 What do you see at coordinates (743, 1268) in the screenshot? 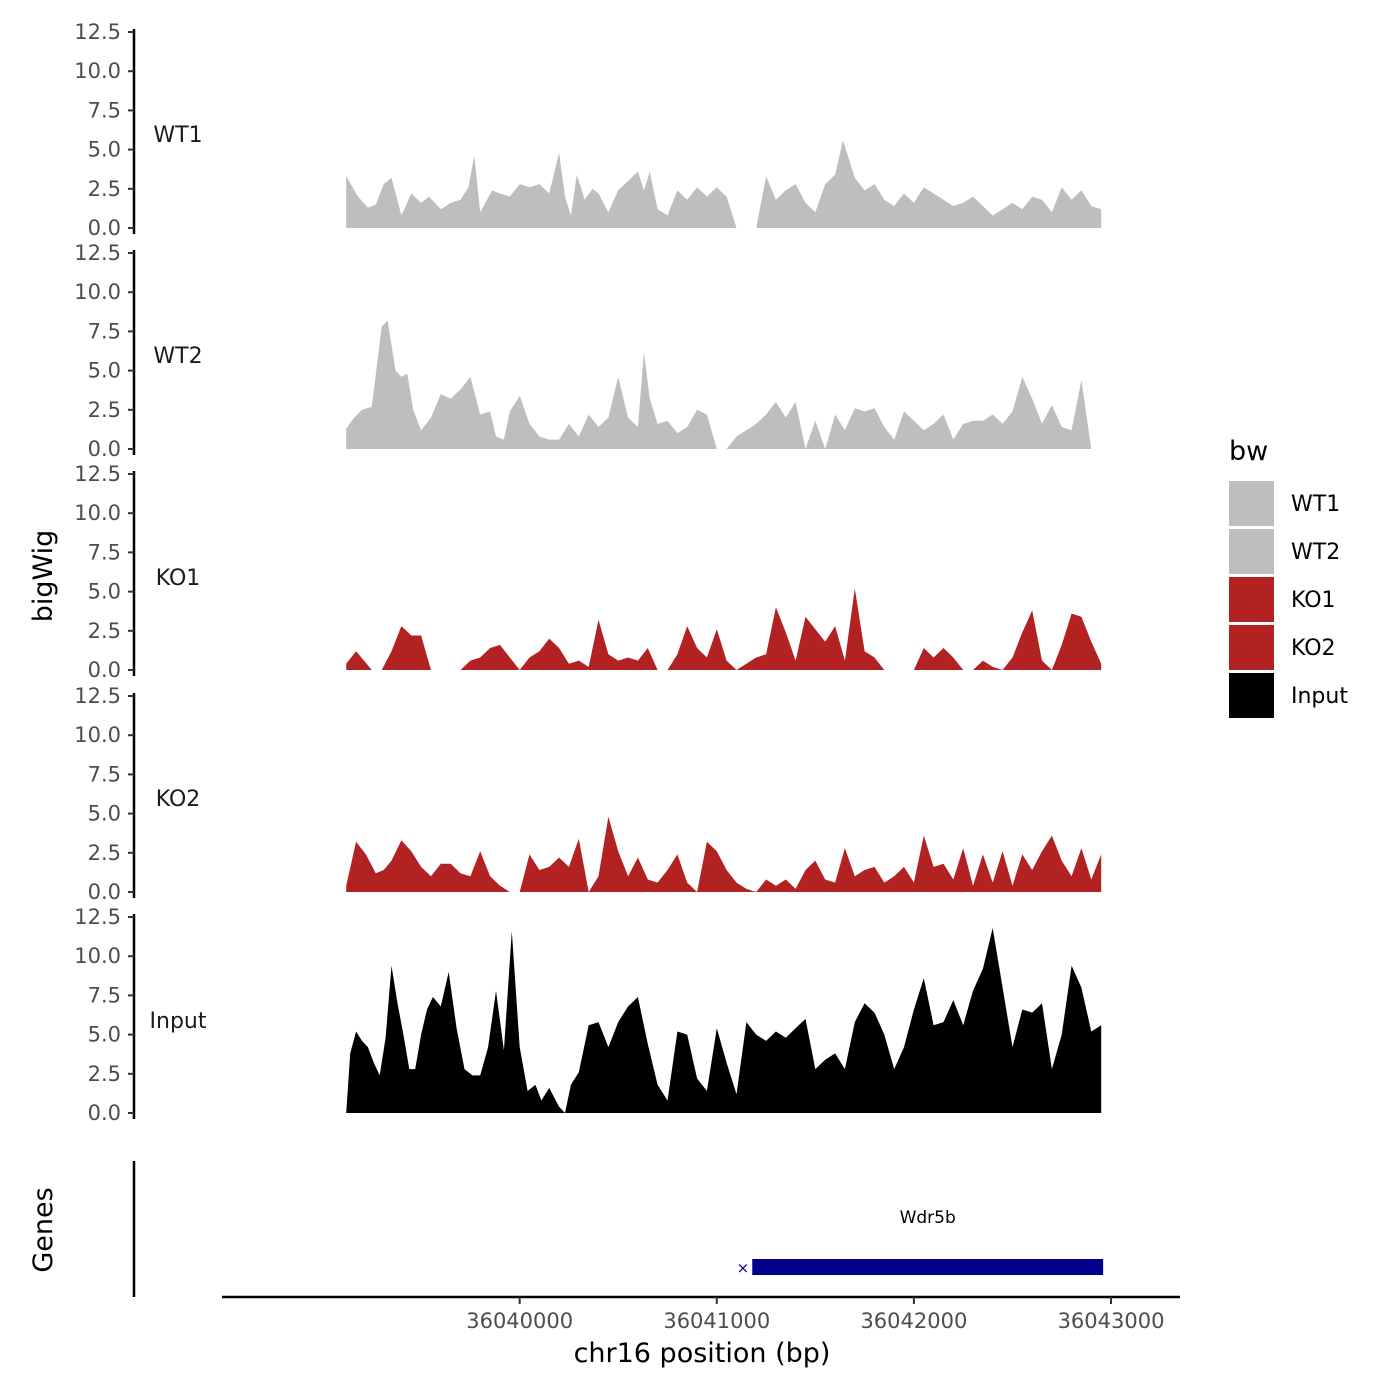
I see `gene-start-marker: ×` at bounding box center [743, 1268].